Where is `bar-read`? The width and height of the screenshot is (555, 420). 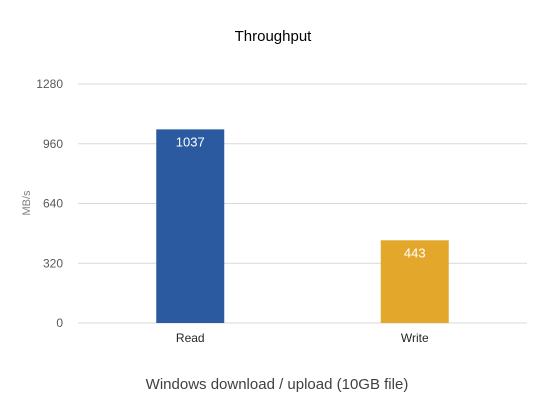 bar-read is located at coordinates (190, 226).